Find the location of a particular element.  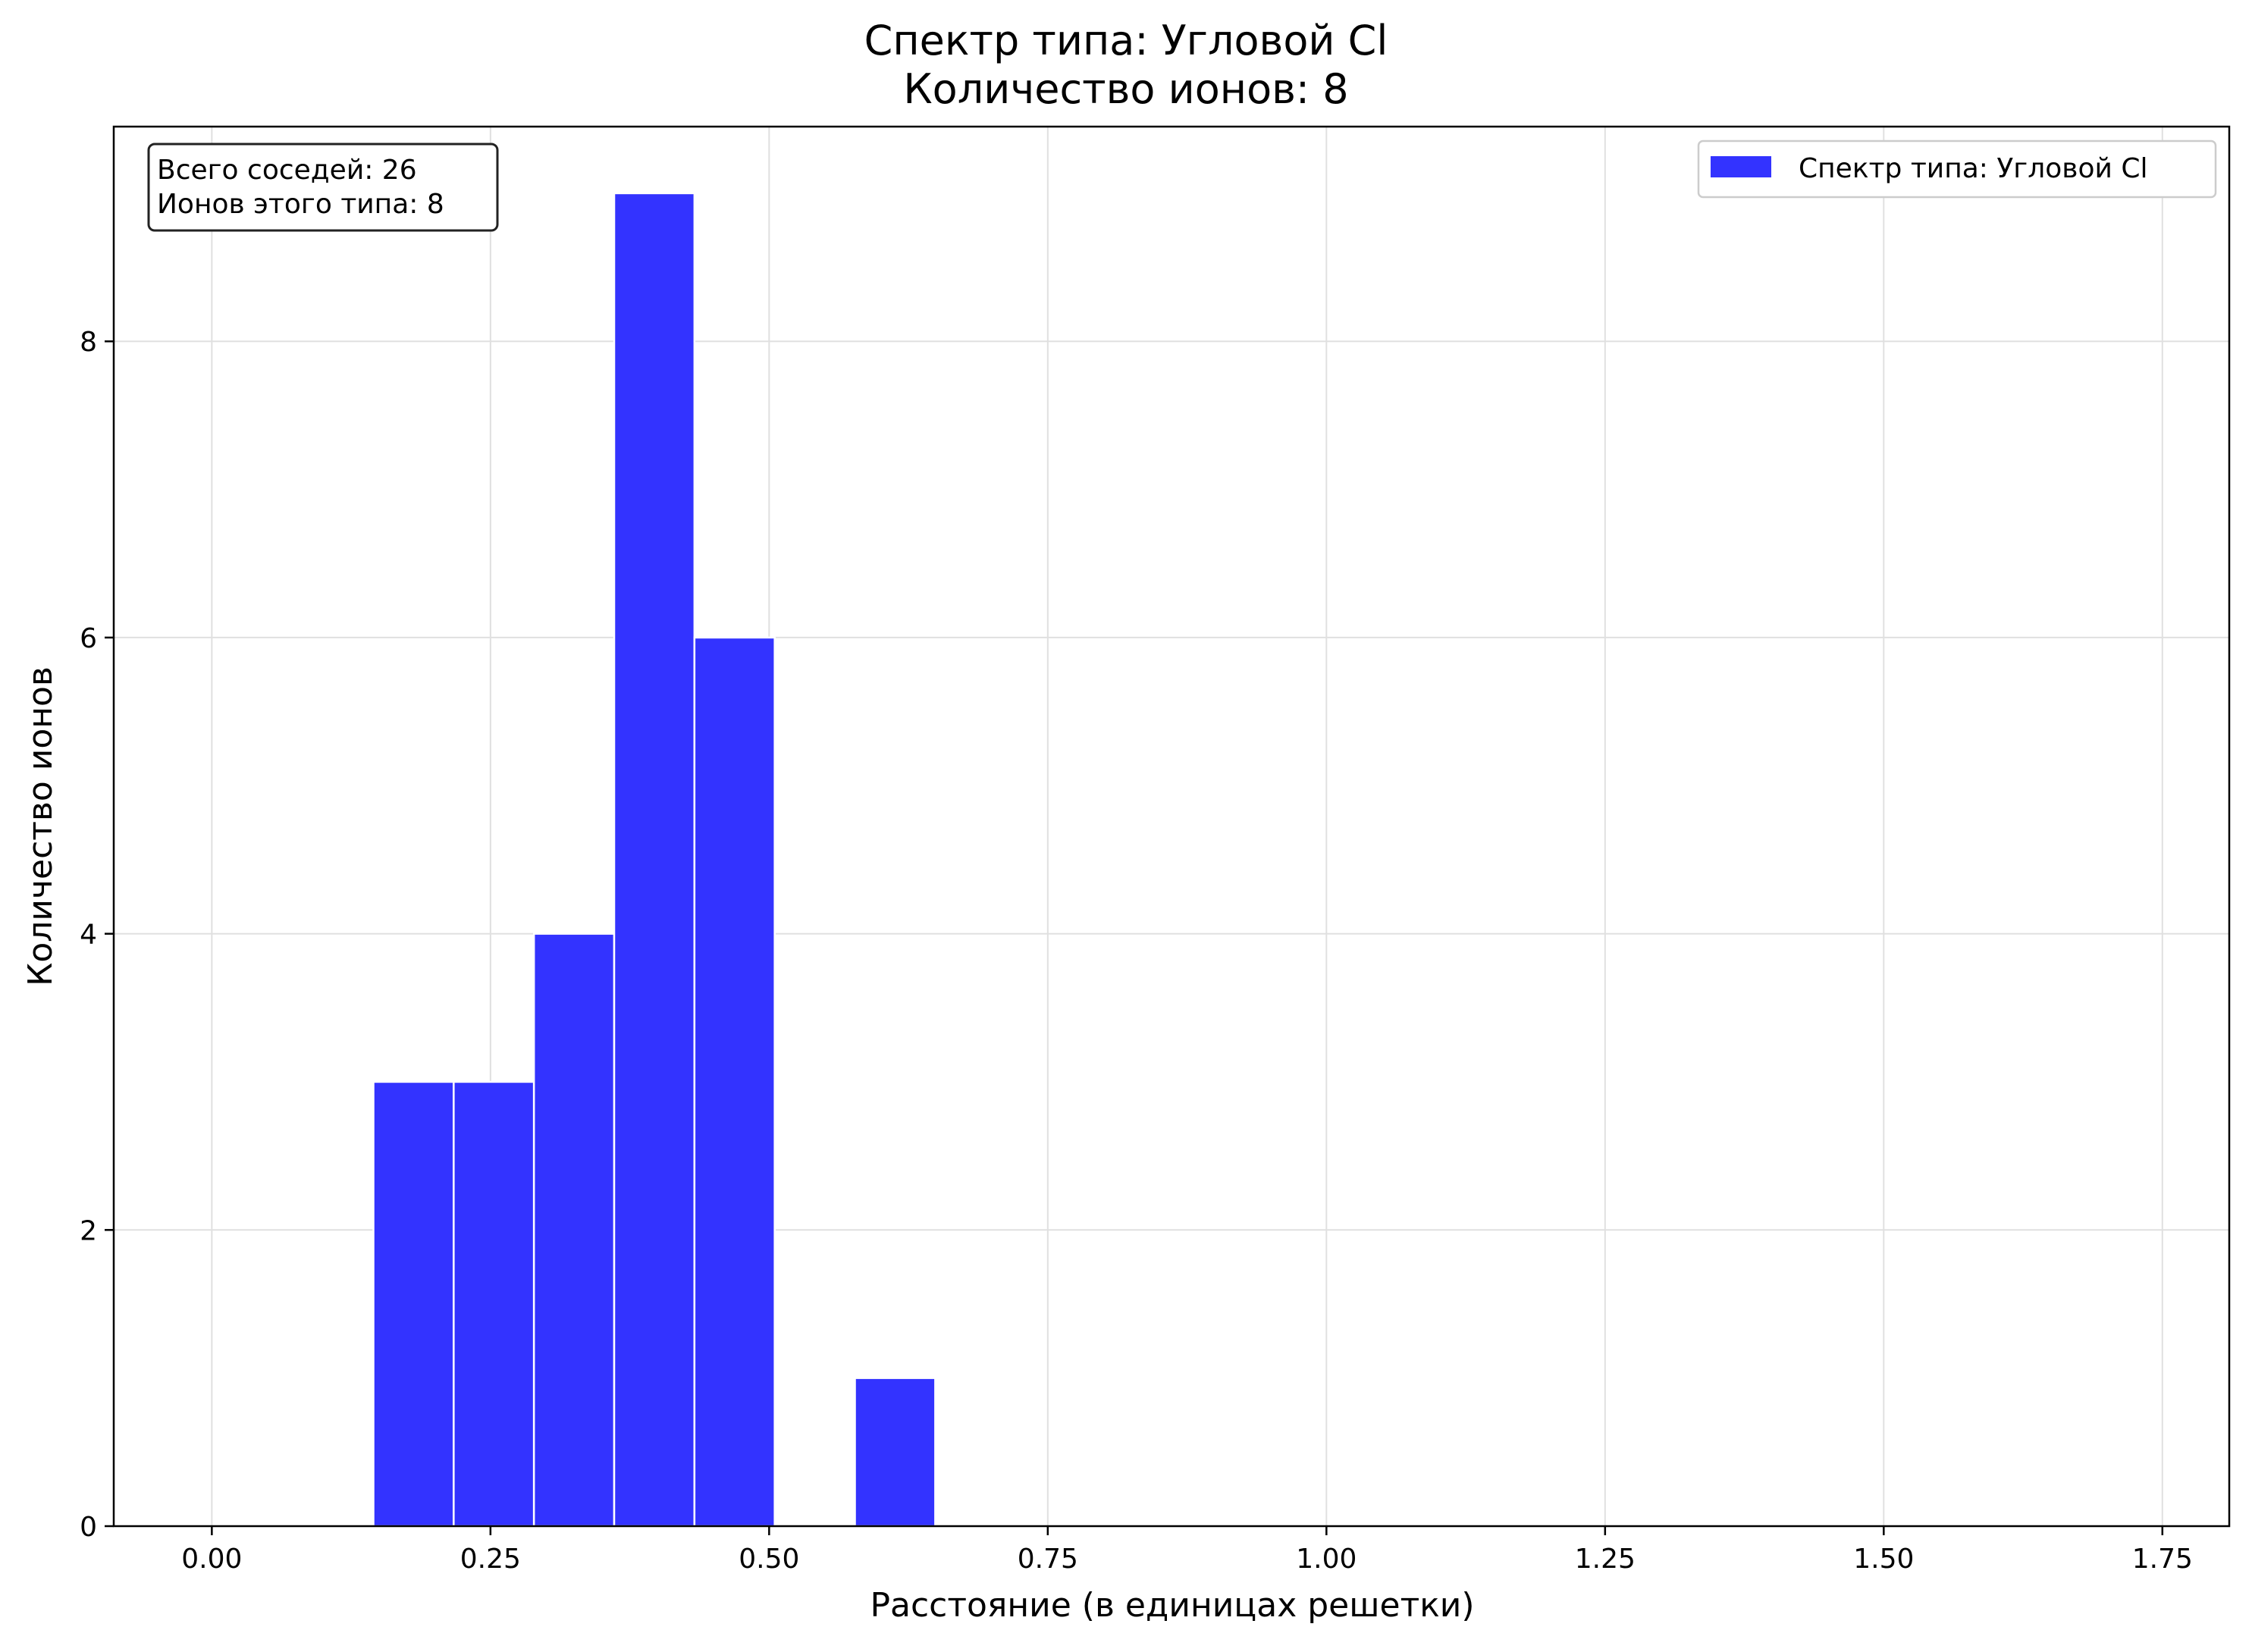

x-tick-label: 1.50 is located at coordinates (1883, 1559).